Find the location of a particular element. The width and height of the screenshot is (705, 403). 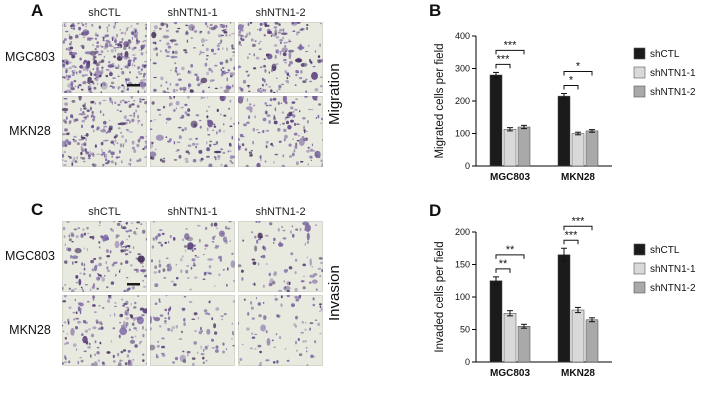

panel-letter-b: B is located at coordinates (435, 10).